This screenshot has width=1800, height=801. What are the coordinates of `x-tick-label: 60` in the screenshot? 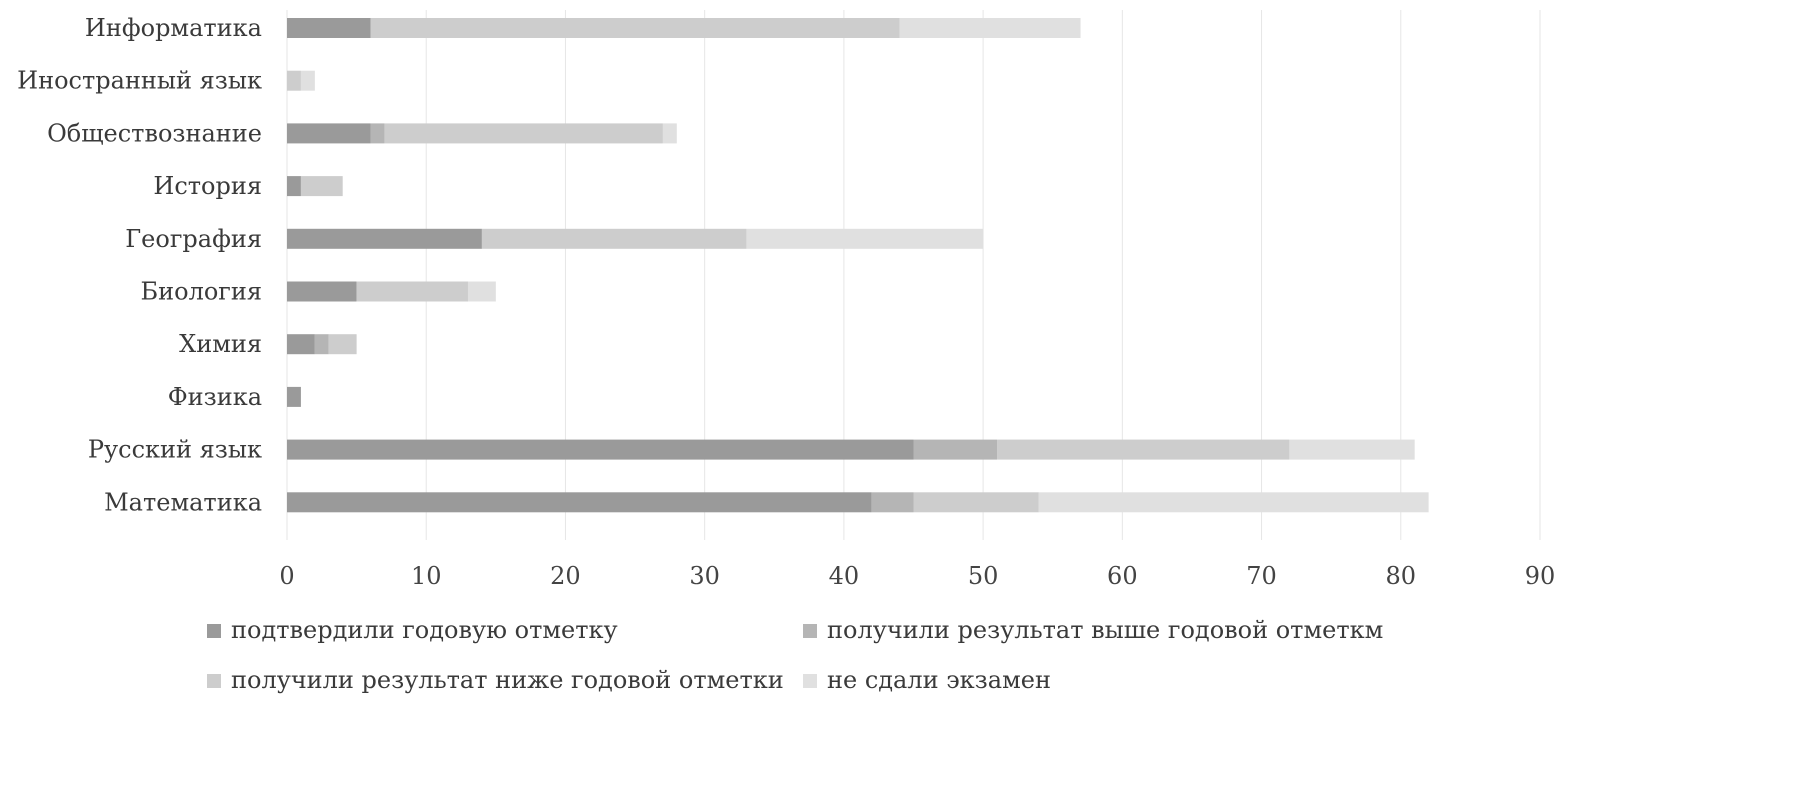 It's located at (1122, 576).